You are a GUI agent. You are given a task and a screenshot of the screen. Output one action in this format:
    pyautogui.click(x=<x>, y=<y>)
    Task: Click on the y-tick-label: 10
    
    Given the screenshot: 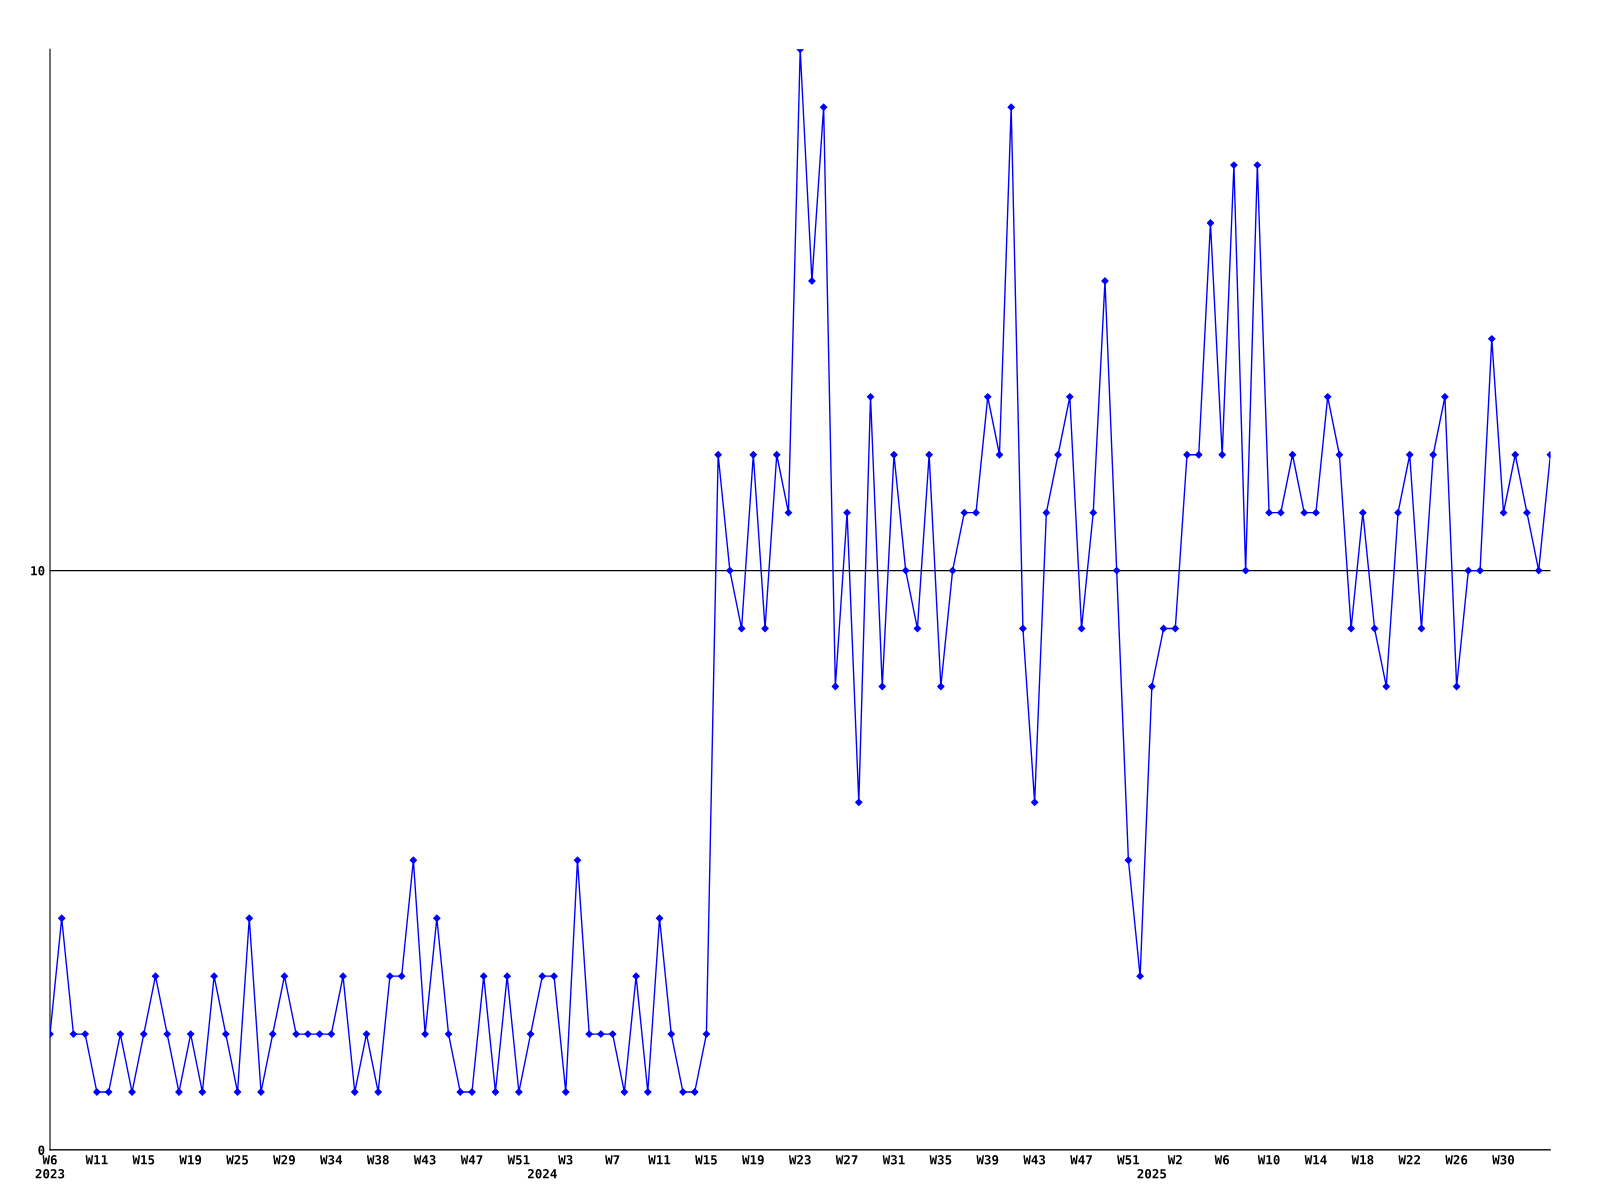 What is the action you would take?
    pyautogui.click(x=38, y=571)
    